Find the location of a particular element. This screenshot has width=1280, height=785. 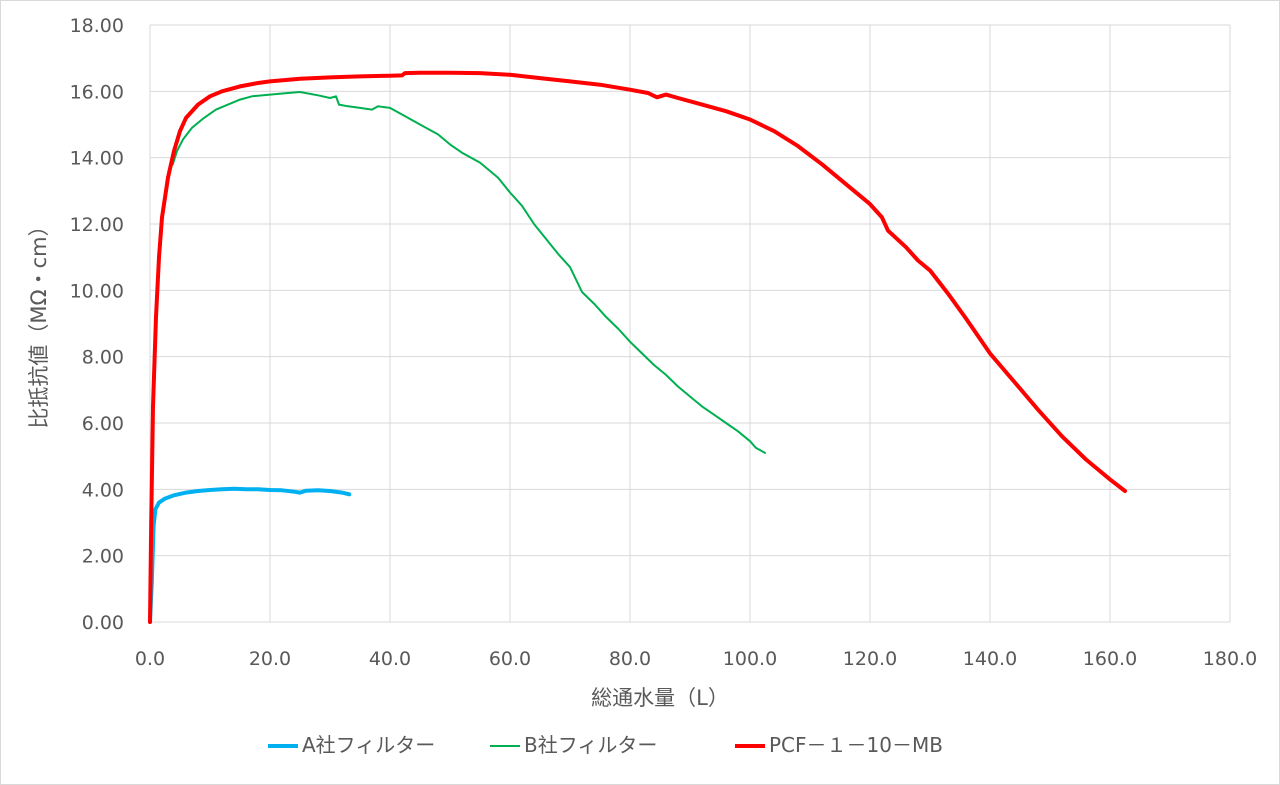

legend: A社フィルター B社フィルター PCF－１－10－MB is located at coordinates (605, 745).